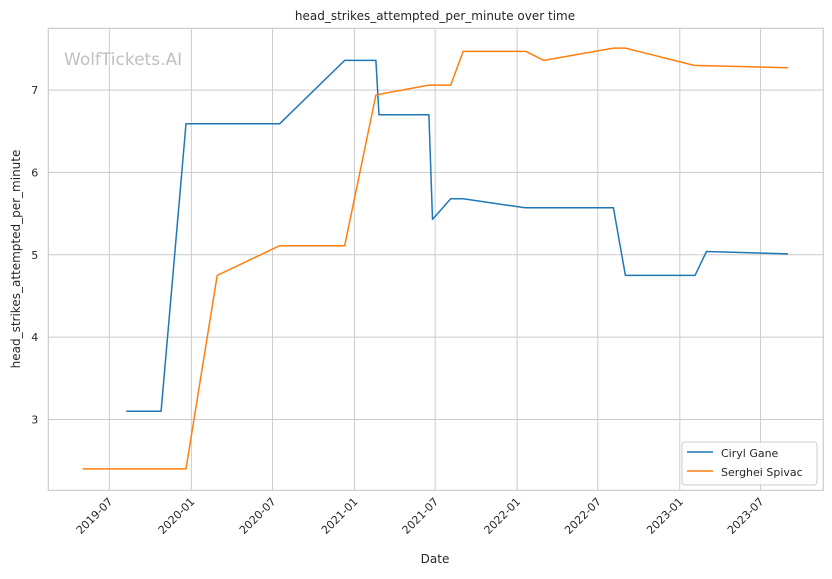 The image size is (832, 579). What do you see at coordinates (34, 337) in the screenshot?
I see `y-tick-label: 4` at bounding box center [34, 337].